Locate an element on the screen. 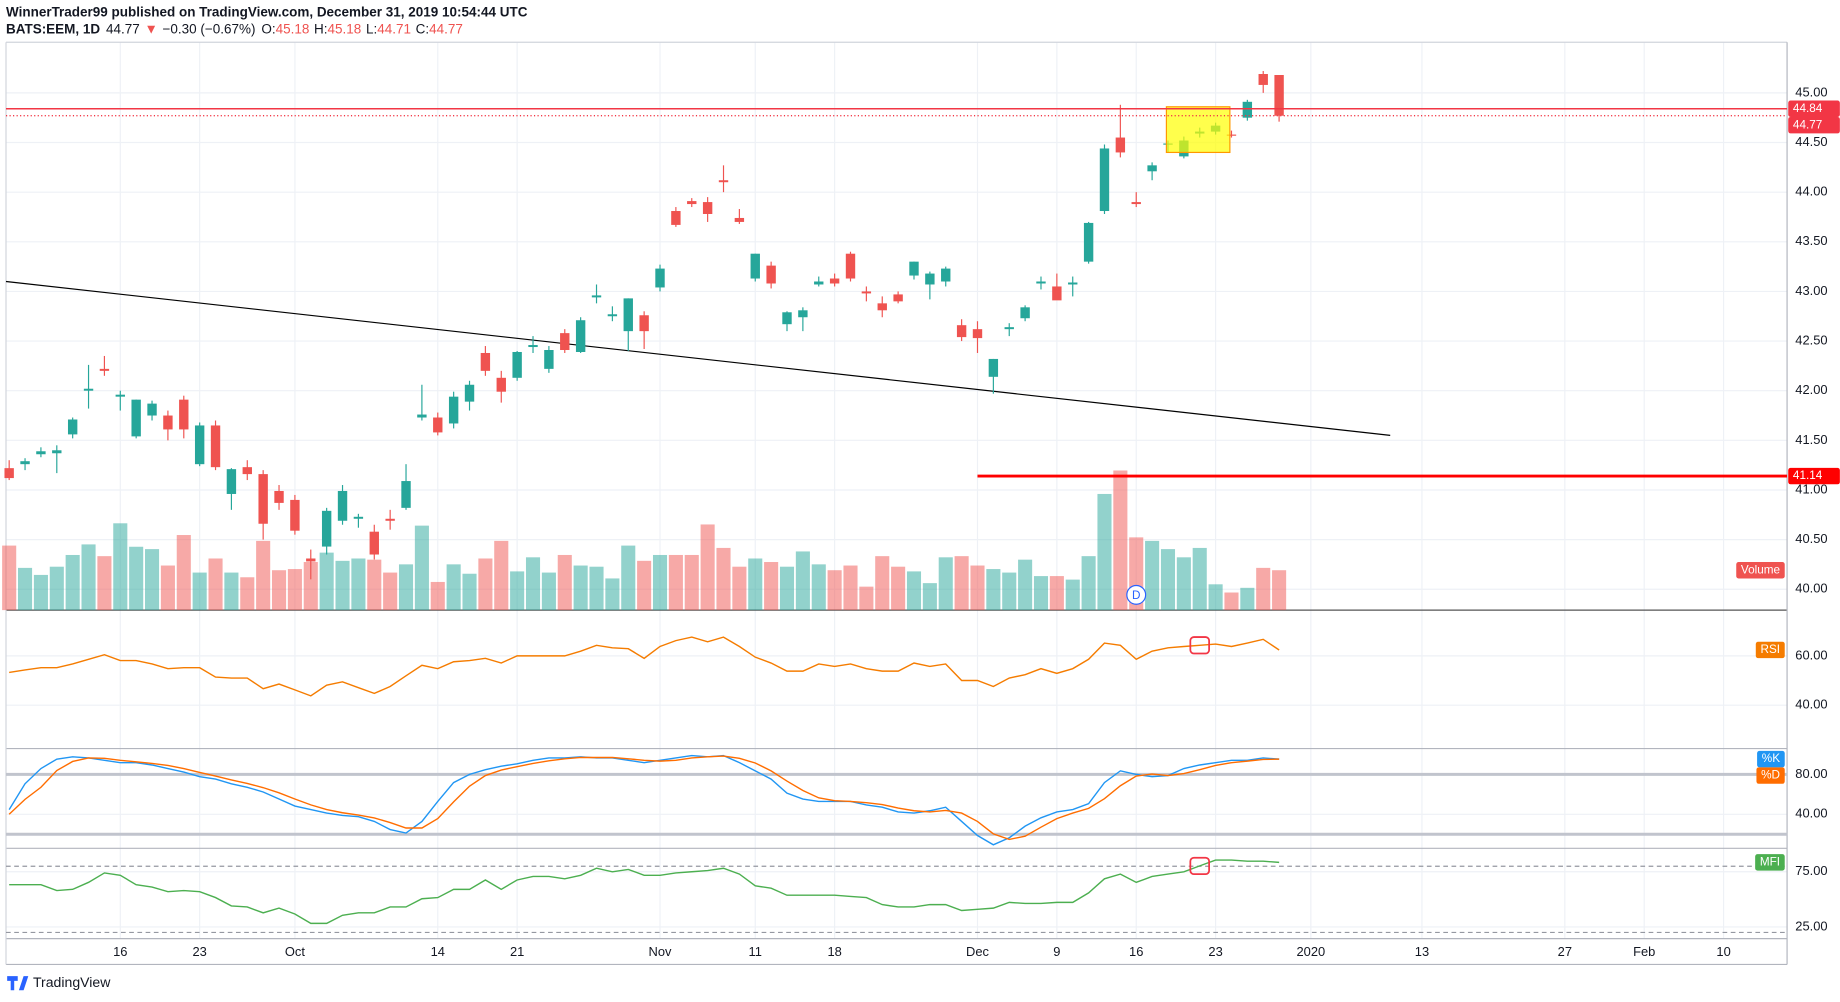  x-tick-label: Feb is located at coordinates (1644, 951).